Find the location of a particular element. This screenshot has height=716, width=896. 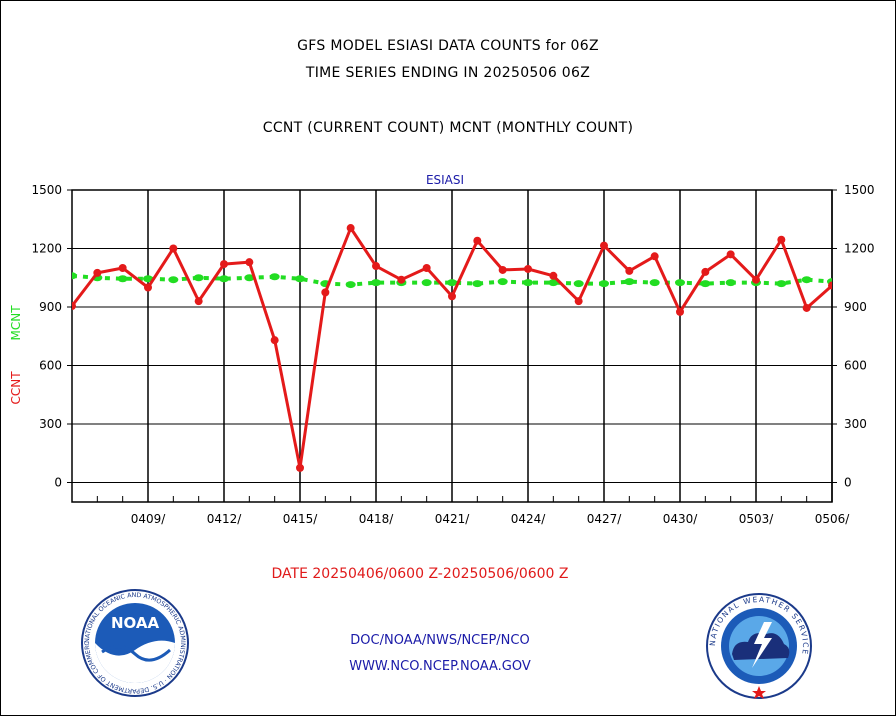

noaa-logo-text: NOAA is located at coordinates (135, 623).